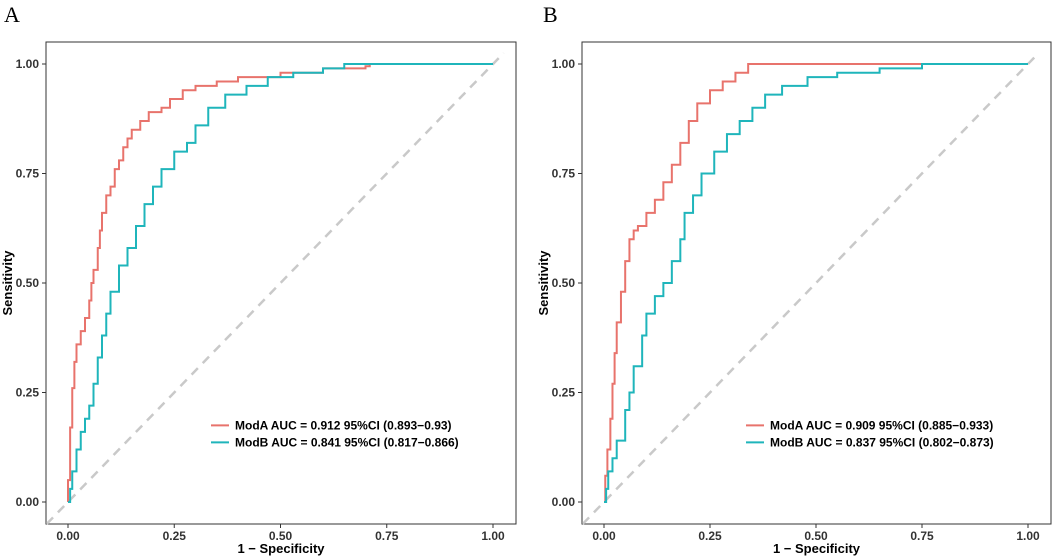  I want to click on legend-entry: ModA AUC = 0.912 95%CI (0.893−0.93), so click(343, 425).